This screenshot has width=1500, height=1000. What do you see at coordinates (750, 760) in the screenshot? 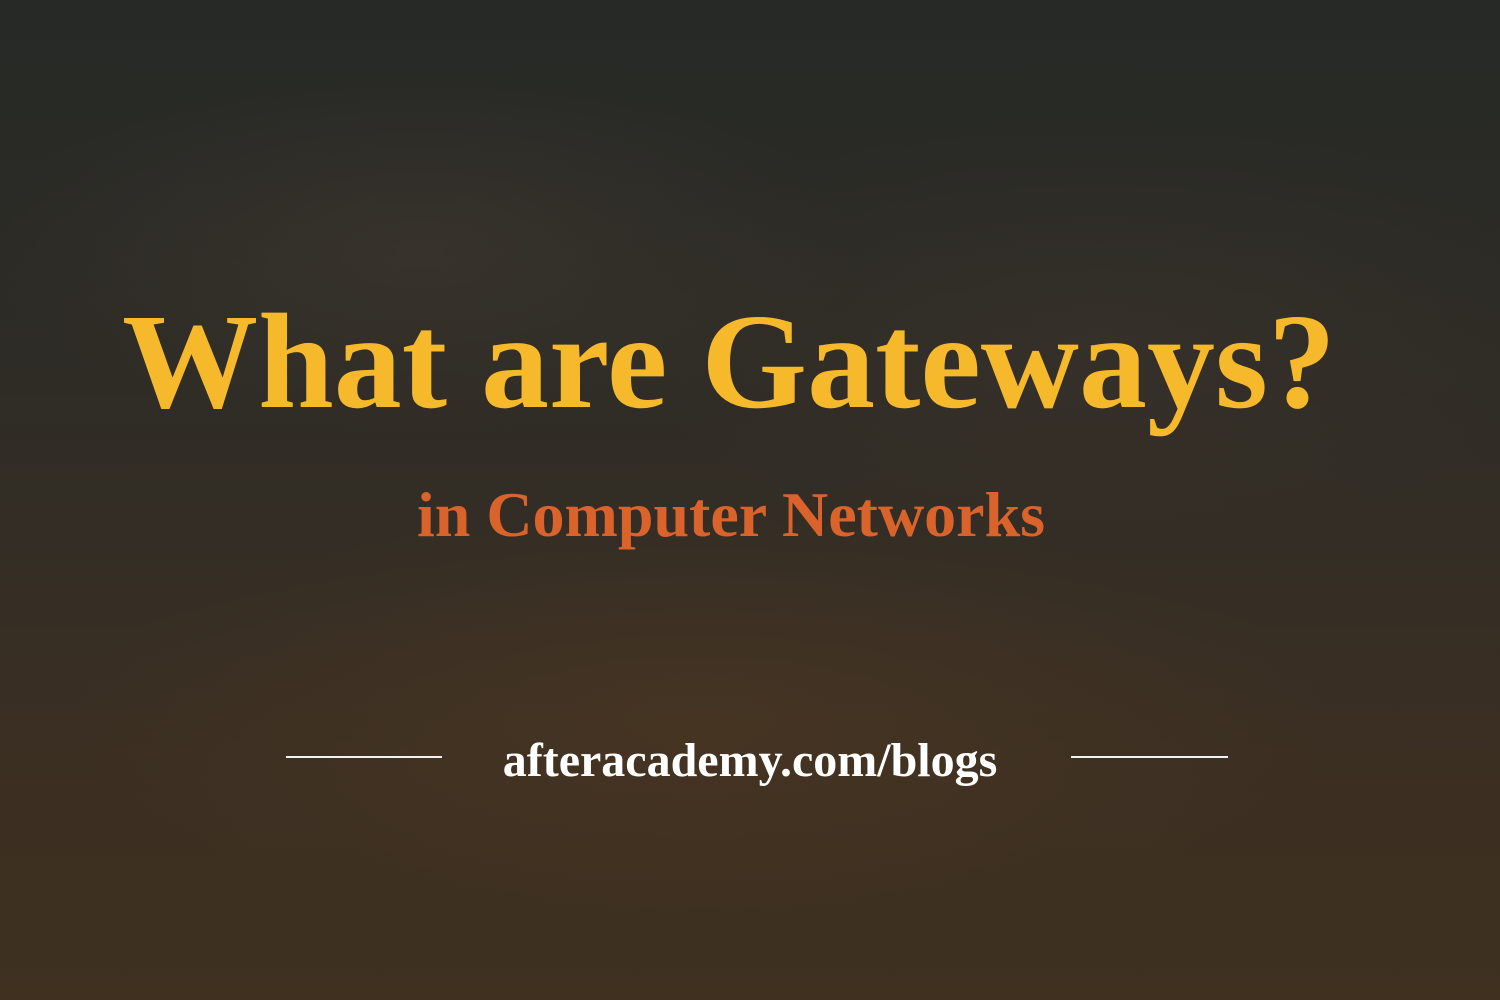
I see `website-url: afteracademy.com/blogs` at bounding box center [750, 760].